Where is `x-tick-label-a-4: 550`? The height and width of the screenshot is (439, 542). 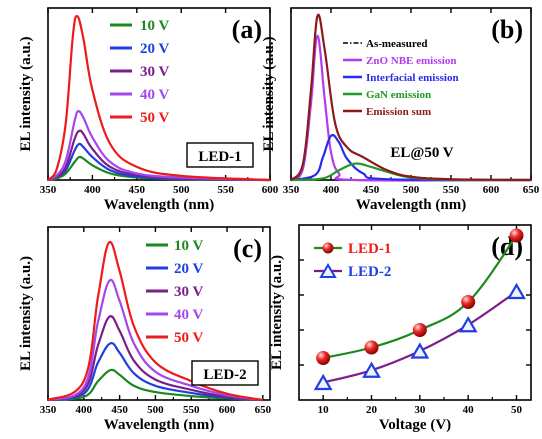 x-tick-label-a-4: 550 is located at coordinates (225, 190).